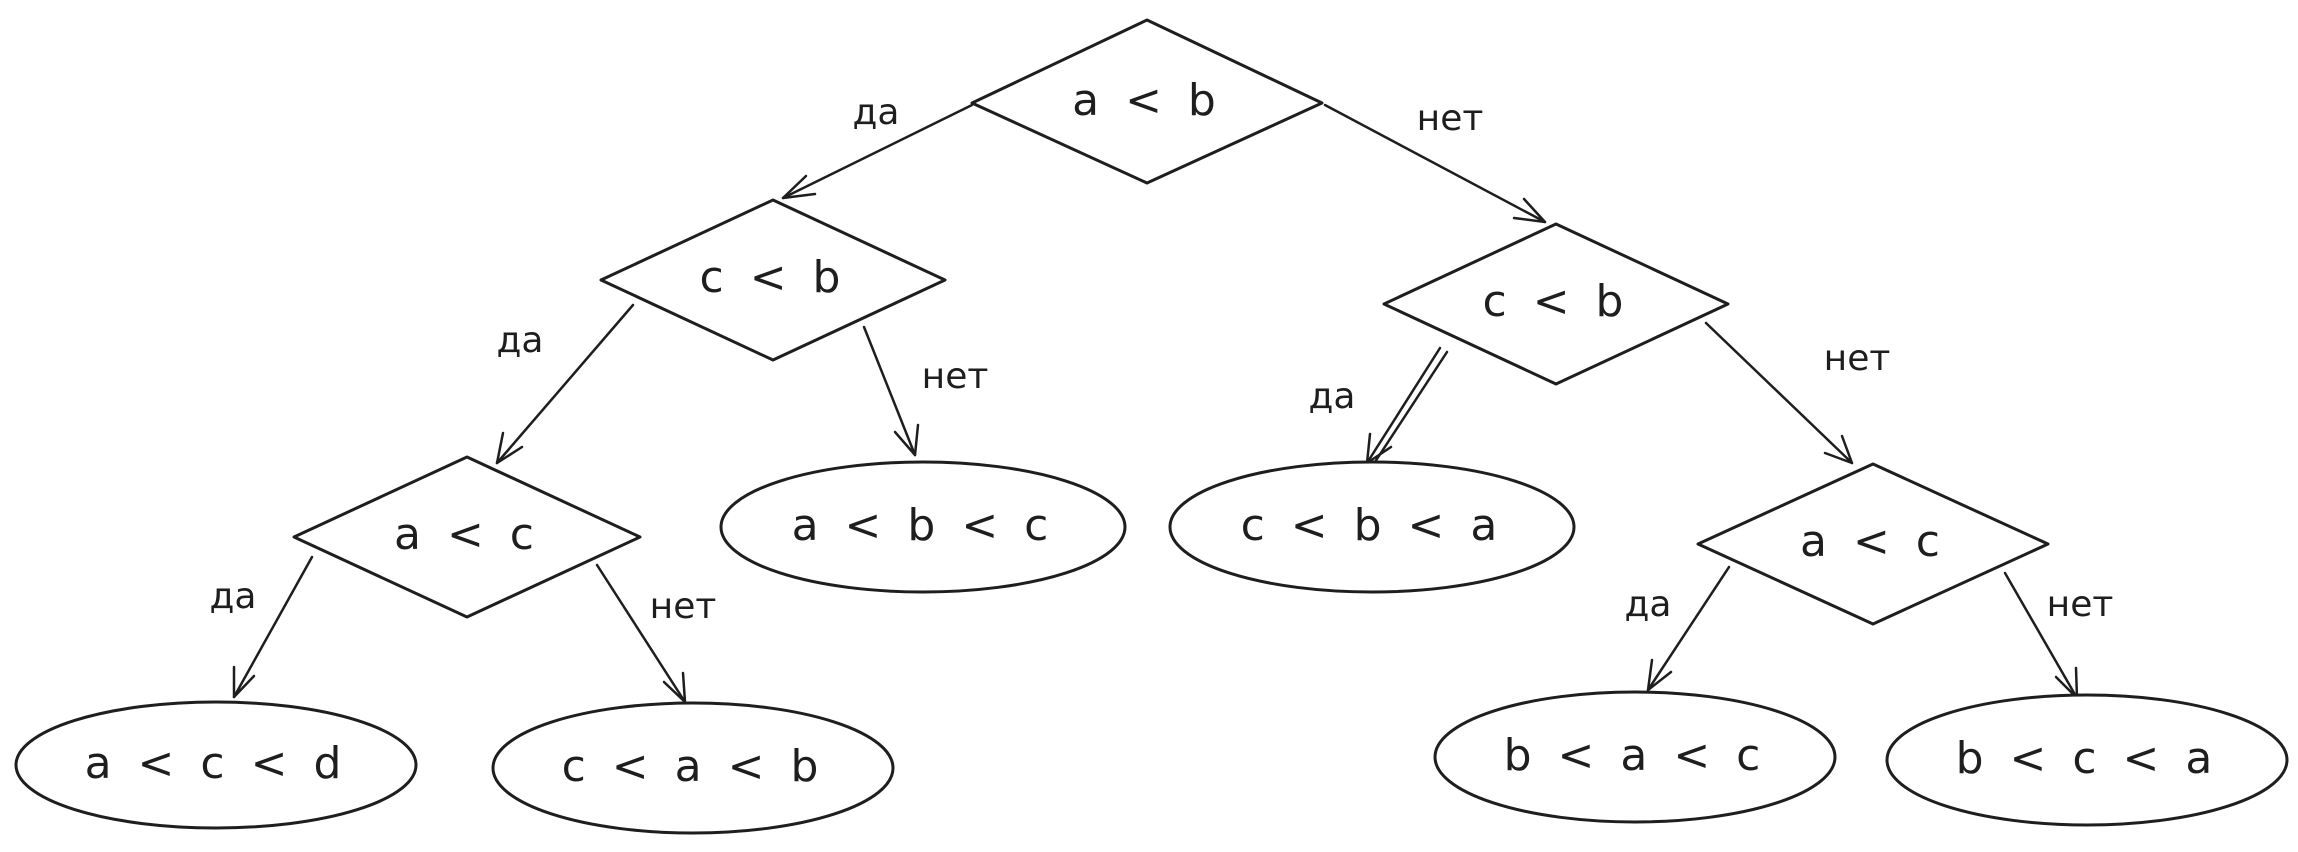 The height and width of the screenshot is (852, 2298). I want to click on node-label-llr: c < a < b, so click(693, 766).